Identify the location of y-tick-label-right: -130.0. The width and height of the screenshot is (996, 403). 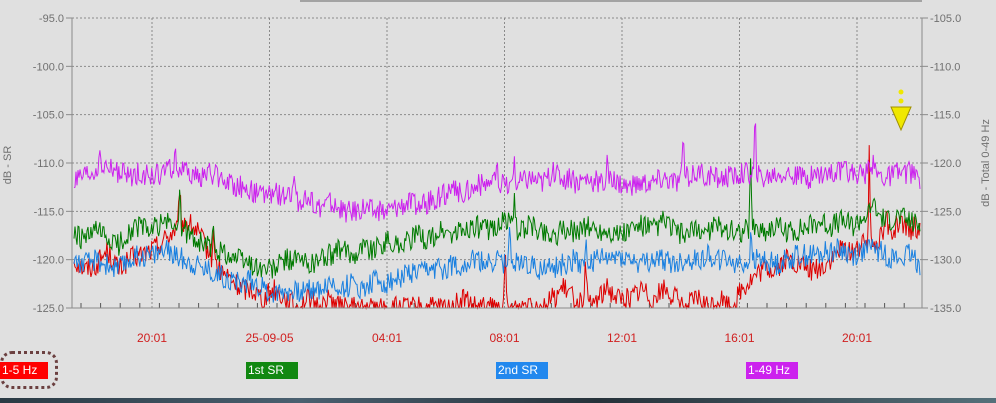
(945, 261).